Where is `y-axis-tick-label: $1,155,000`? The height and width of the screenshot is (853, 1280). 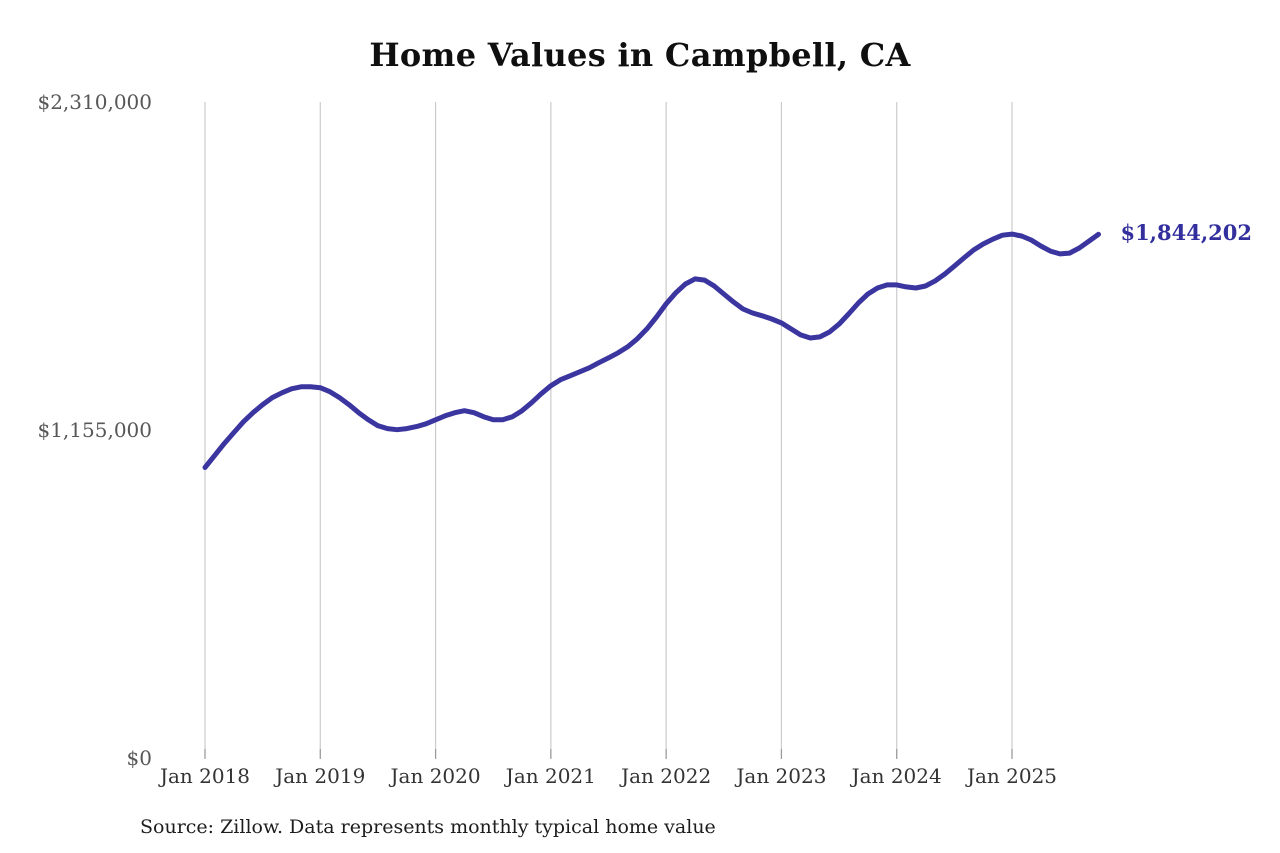
y-axis-tick-label: $1,155,000 is located at coordinates (94, 430).